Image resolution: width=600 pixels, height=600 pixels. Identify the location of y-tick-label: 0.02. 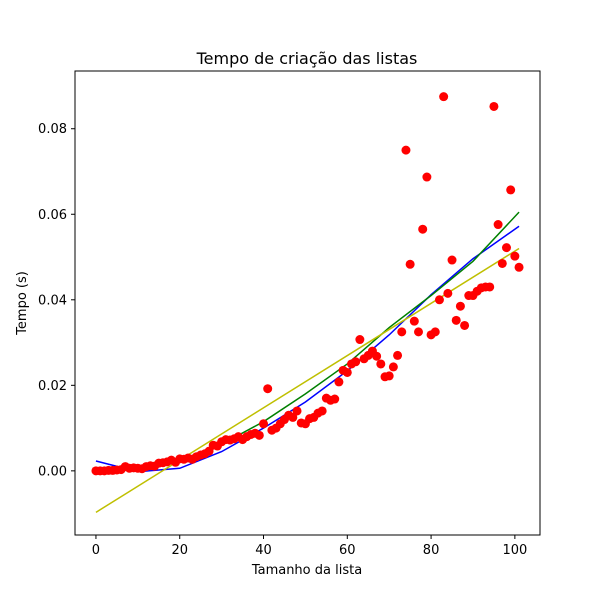
(52, 386).